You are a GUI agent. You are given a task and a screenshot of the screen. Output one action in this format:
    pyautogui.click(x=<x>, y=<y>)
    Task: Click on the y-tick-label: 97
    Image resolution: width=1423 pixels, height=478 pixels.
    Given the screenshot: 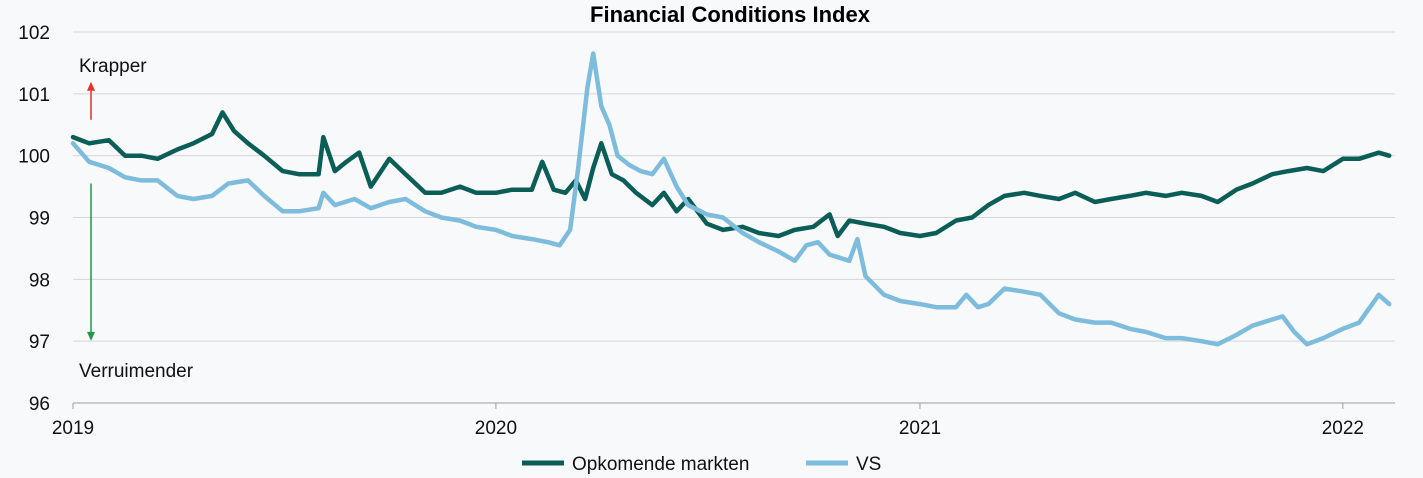 What is the action you would take?
    pyautogui.click(x=39, y=342)
    